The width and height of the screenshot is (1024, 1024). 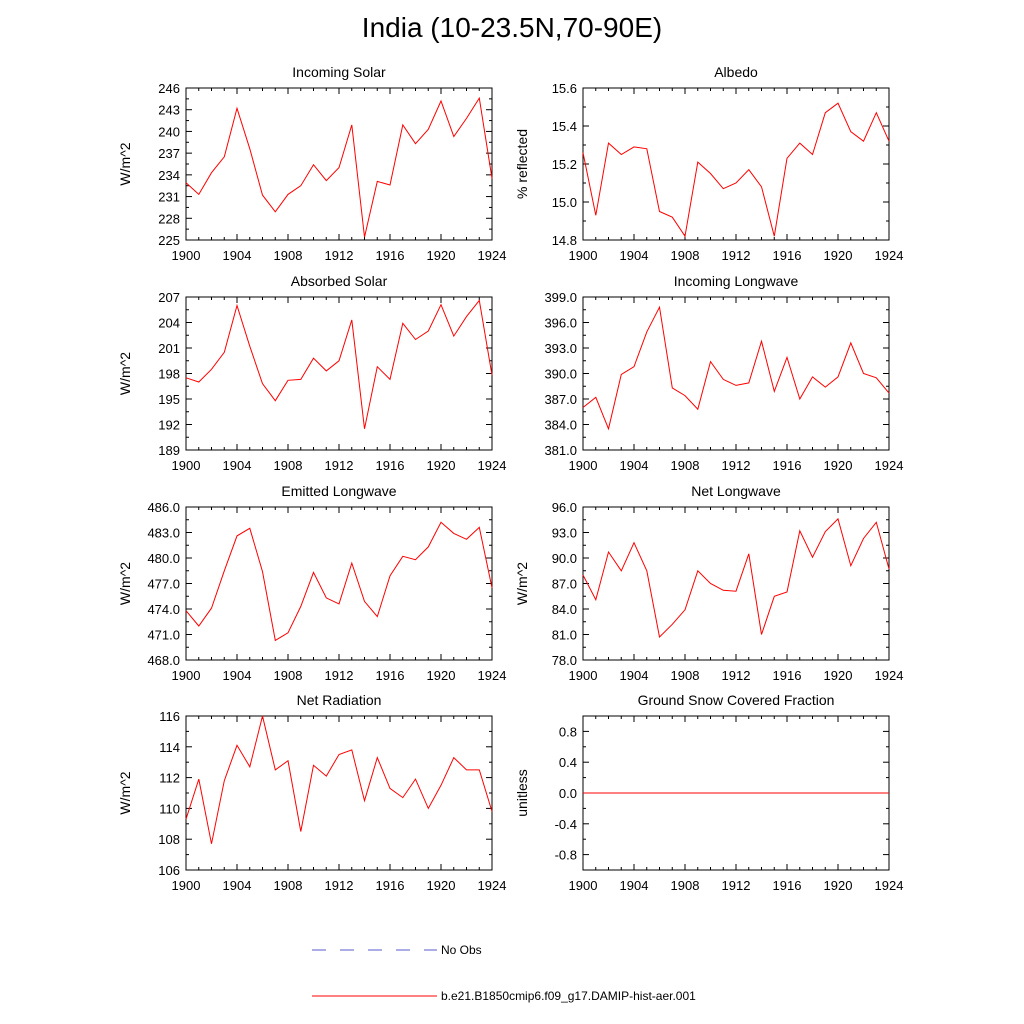 What do you see at coordinates (522, 792) in the screenshot?
I see `y-axis-label: unitless` at bounding box center [522, 792].